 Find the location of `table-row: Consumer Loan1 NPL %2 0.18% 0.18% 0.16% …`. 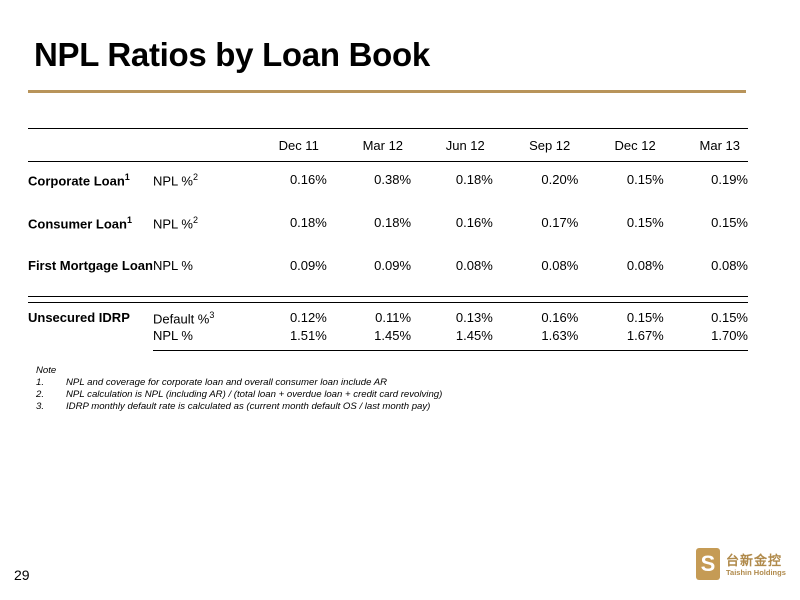

table-row: Consumer Loan1 NPL %2 0.18% 0.18% 0.16% … is located at coordinates (388, 227).